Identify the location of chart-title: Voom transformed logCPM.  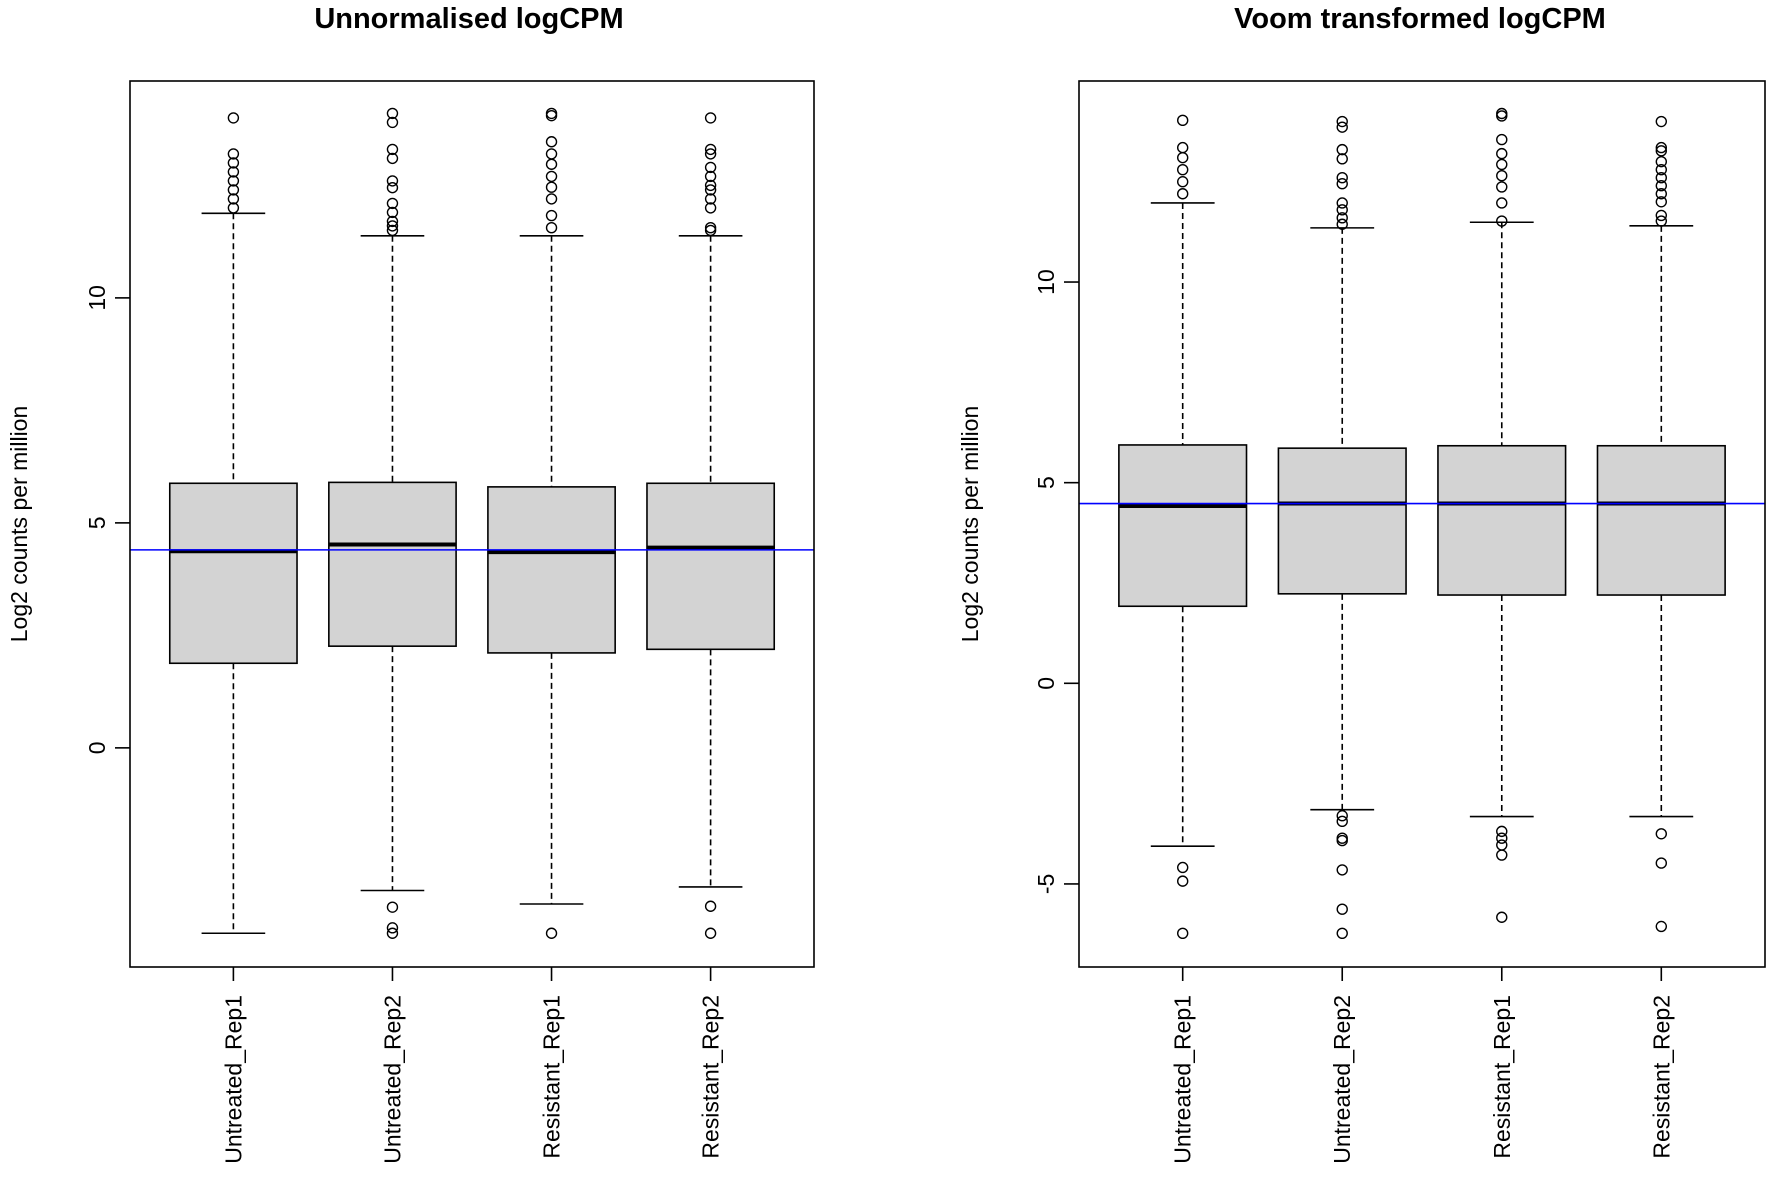
(1420, 19).